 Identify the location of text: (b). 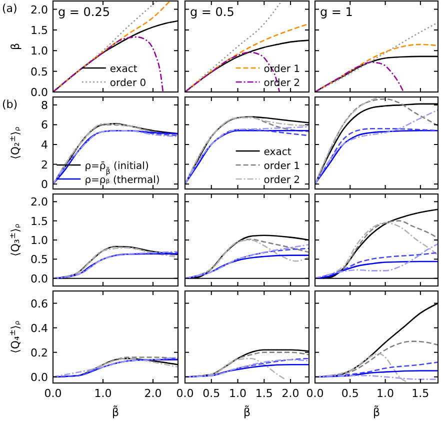
(10, 104).